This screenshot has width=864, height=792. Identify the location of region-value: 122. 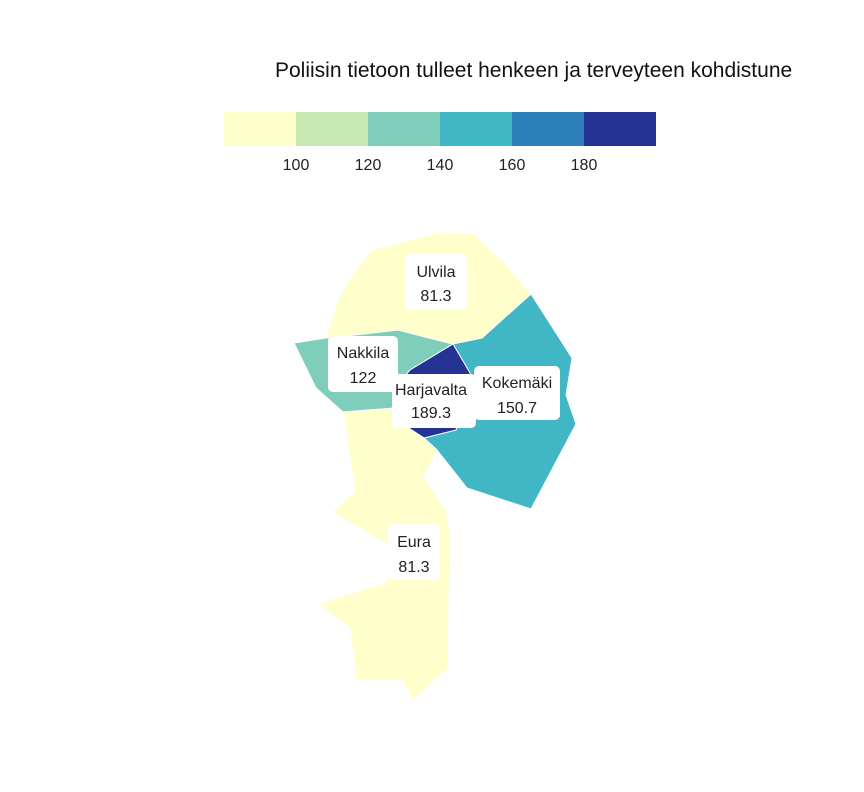
(363, 378).